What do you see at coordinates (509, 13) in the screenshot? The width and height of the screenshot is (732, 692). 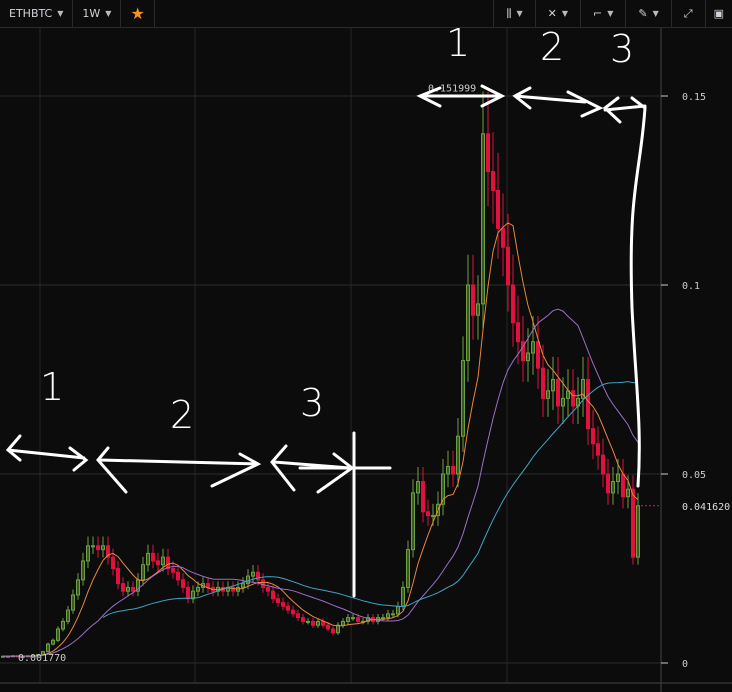 I see `candles-style-icon: ⫼` at bounding box center [509, 13].